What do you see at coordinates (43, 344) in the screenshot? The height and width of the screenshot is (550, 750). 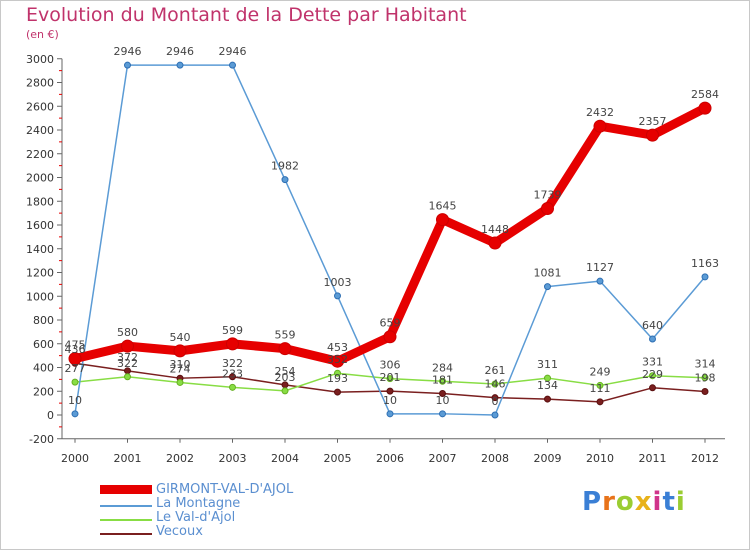 I see `y-tick-label: 600` at bounding box center [43, 344].